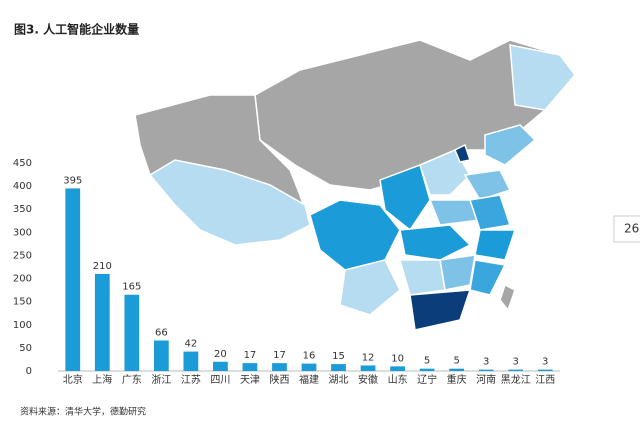  I want to click on x-tick-label: 重庆, so click(457, 379).